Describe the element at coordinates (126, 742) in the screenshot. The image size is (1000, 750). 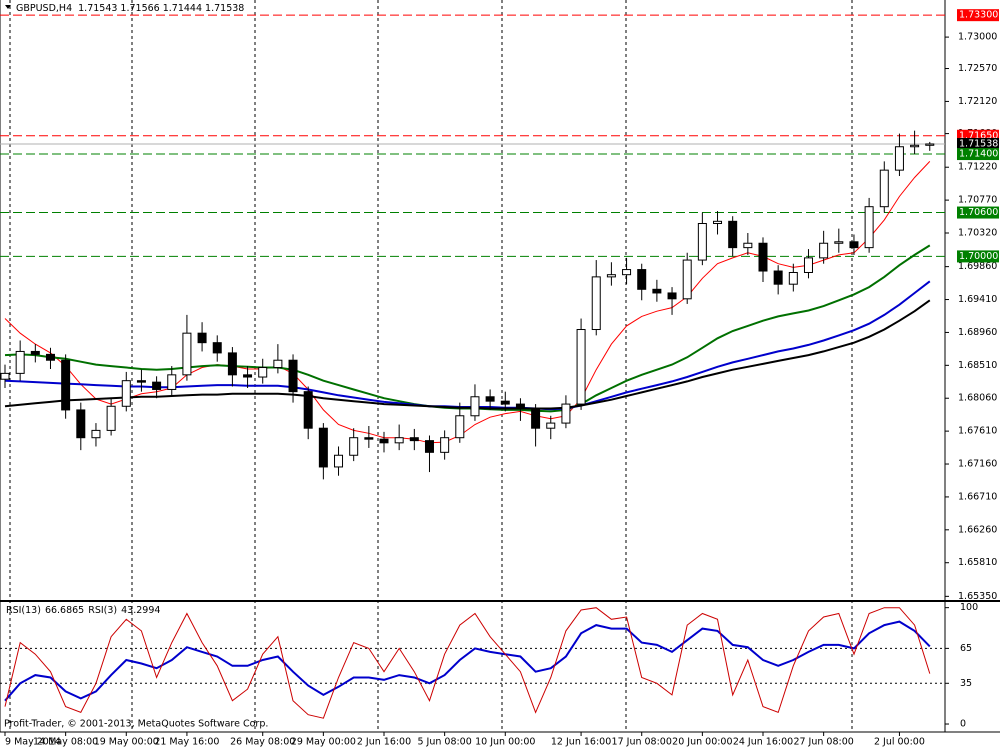
I see `x-tick-label: 19 May 00:00` at that location.